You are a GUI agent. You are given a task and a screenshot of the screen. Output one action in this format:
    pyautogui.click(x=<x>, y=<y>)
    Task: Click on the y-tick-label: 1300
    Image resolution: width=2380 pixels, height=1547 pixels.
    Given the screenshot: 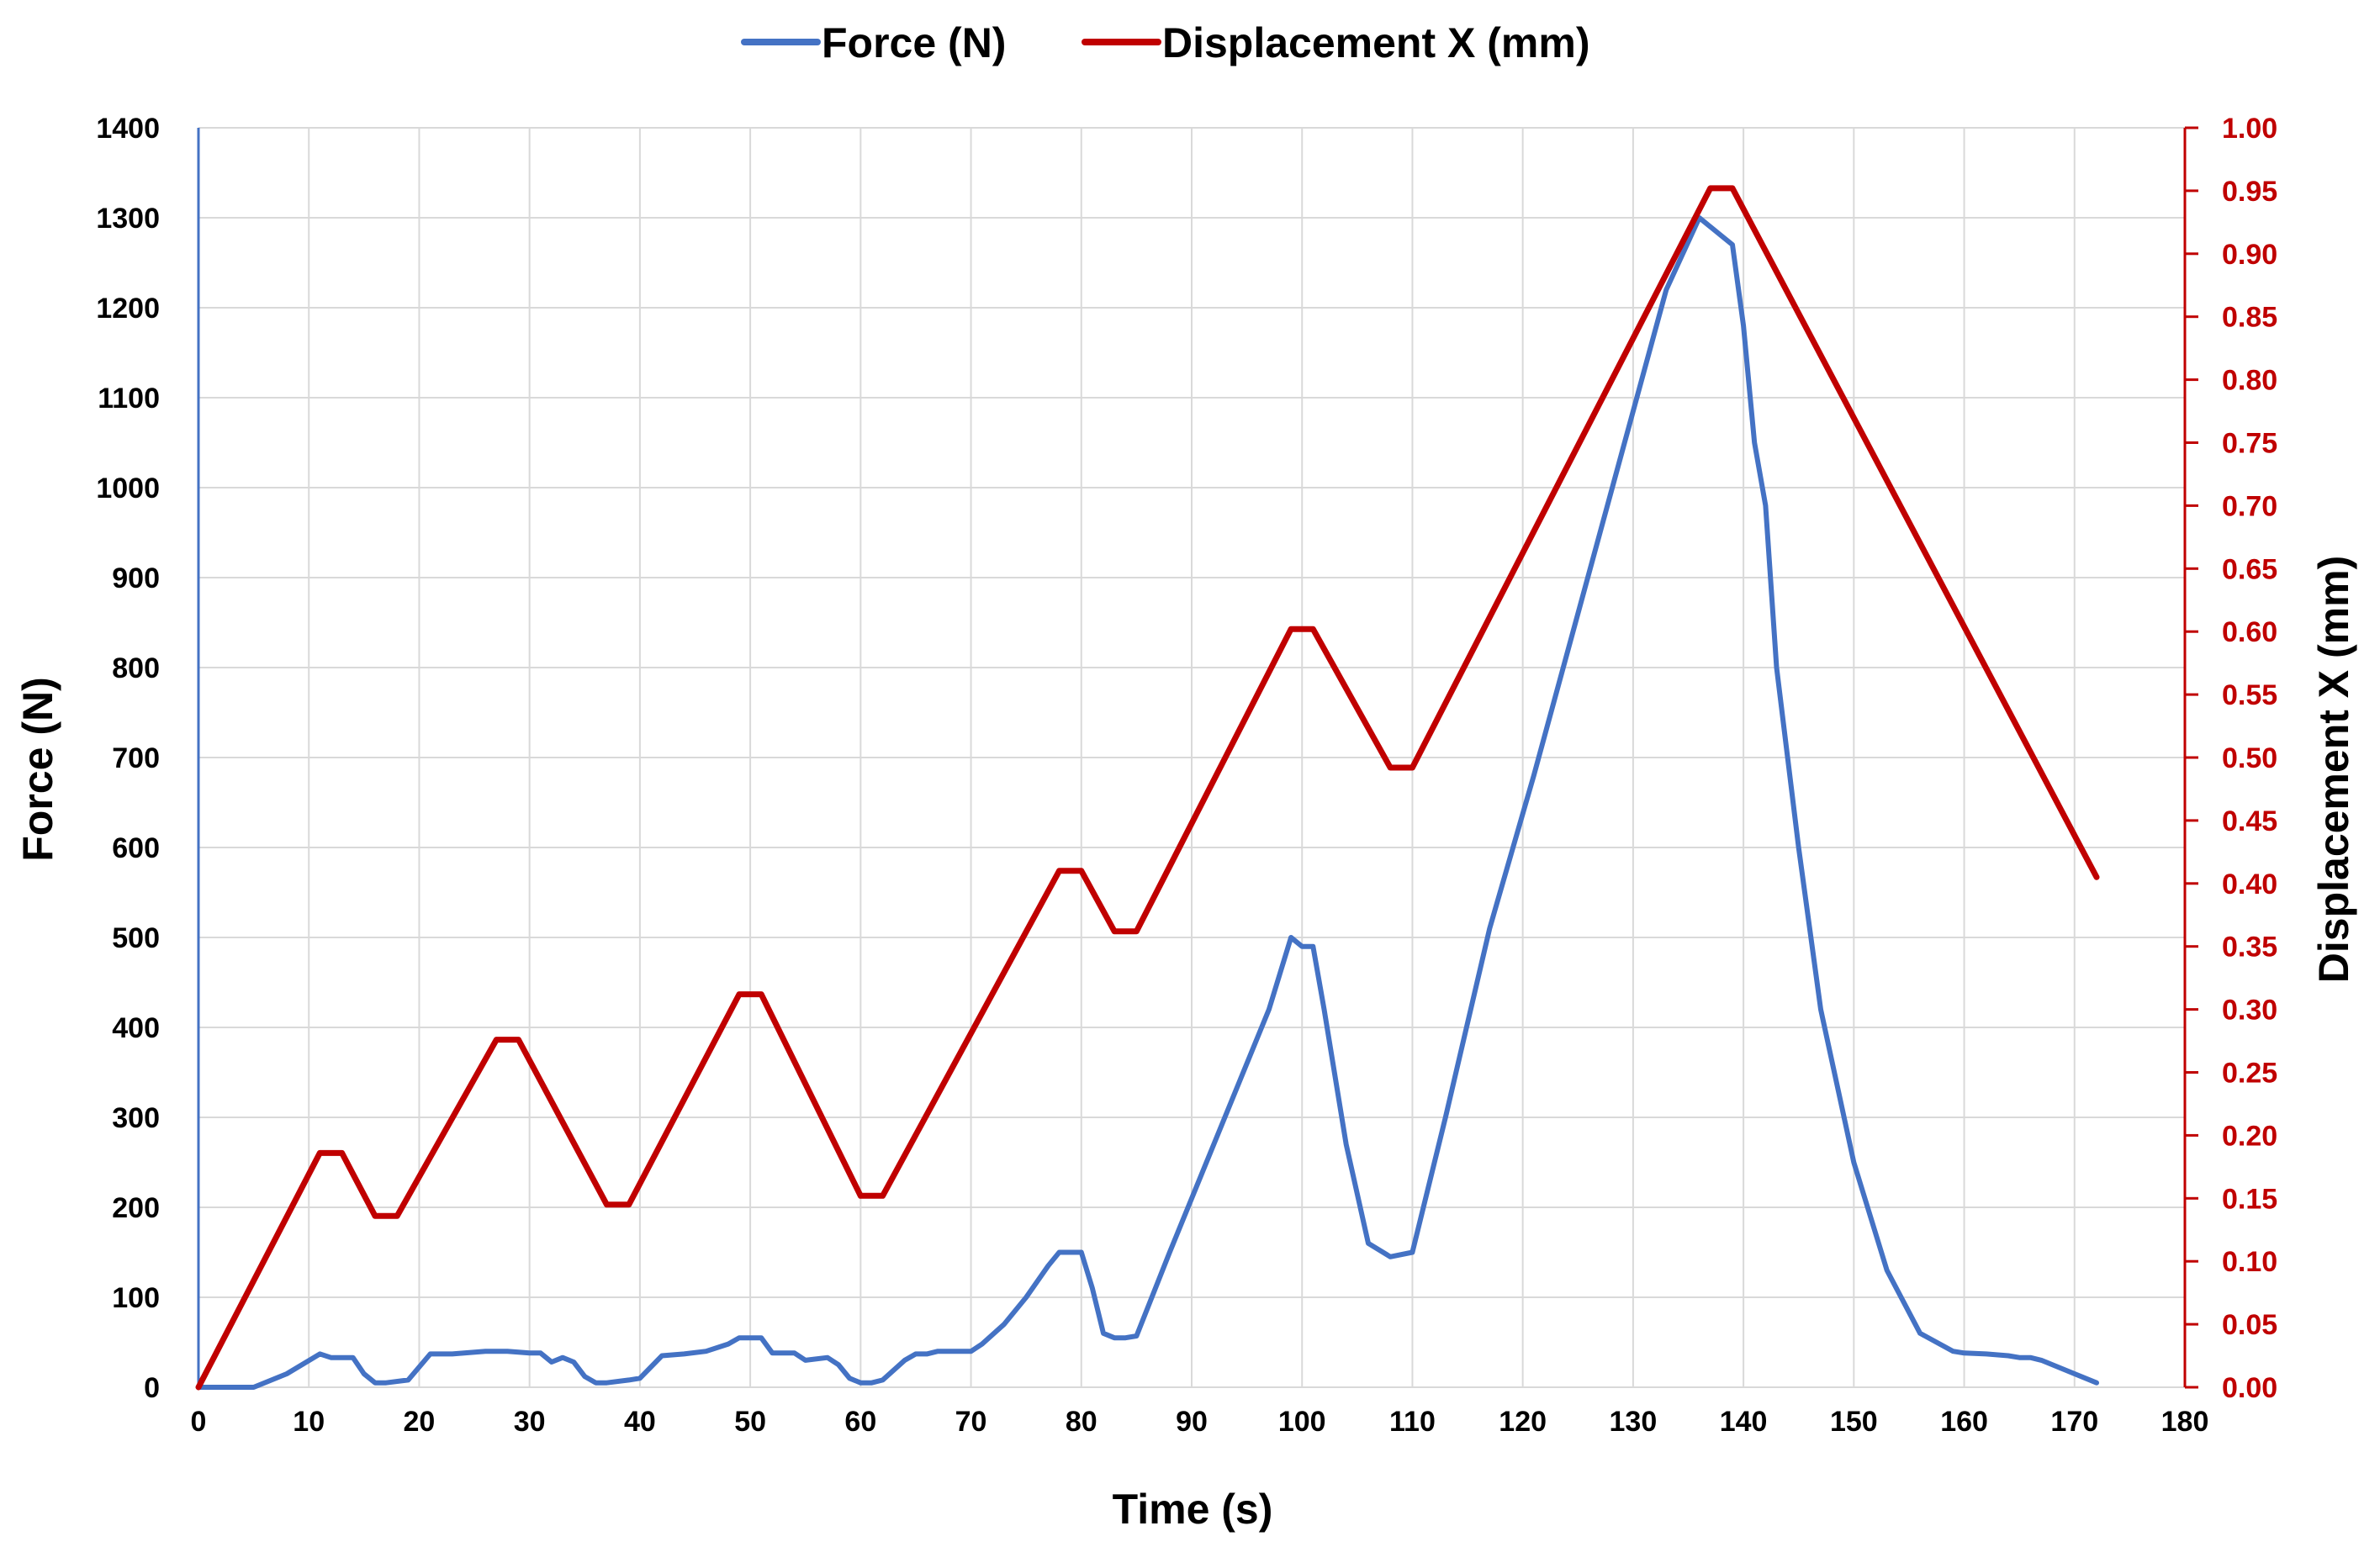 What is the action you would take?
    pyautogui.click(x=128, y=219)
    